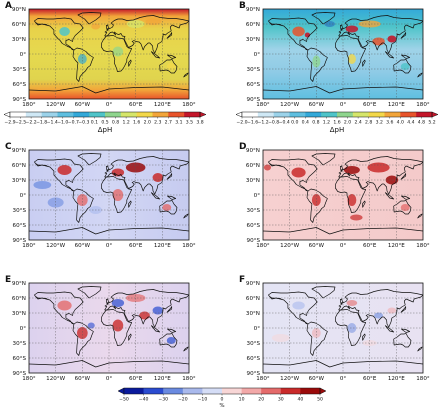  What do you see at coordinates (73, 123) in the screenshot?
I see `colorbar-tick-label: −0.7` at bounding box center [73, 123].